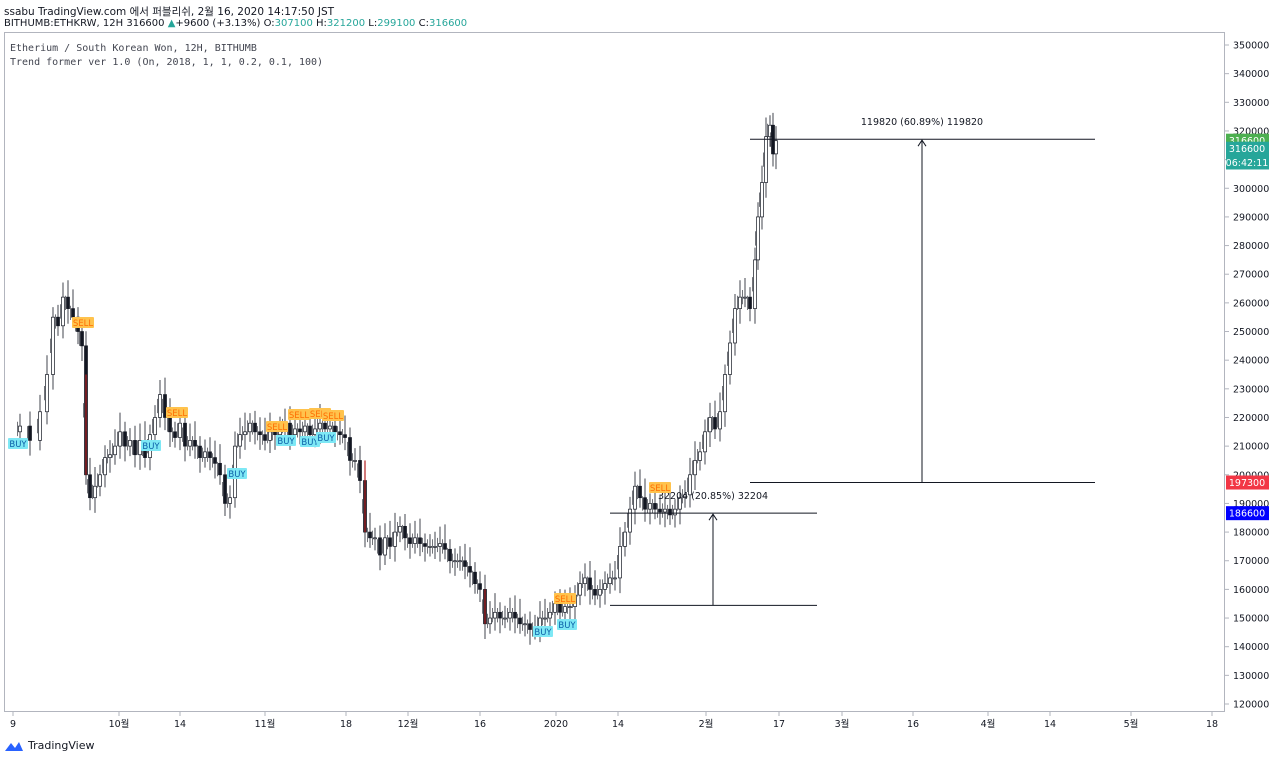 The height and width of the screenshot is (761, 1280). What do you see at coordinates (346, 724) in the screenshot?
I see `time-tick-label: 18` at bounding box center [346, 724].